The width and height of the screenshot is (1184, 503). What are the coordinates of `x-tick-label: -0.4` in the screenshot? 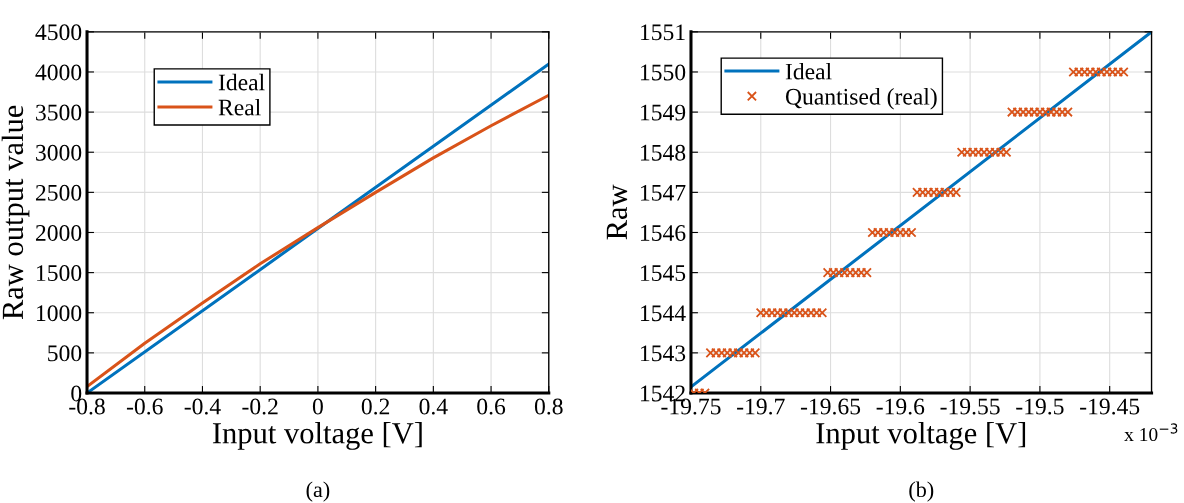 It's located at (202, 406).